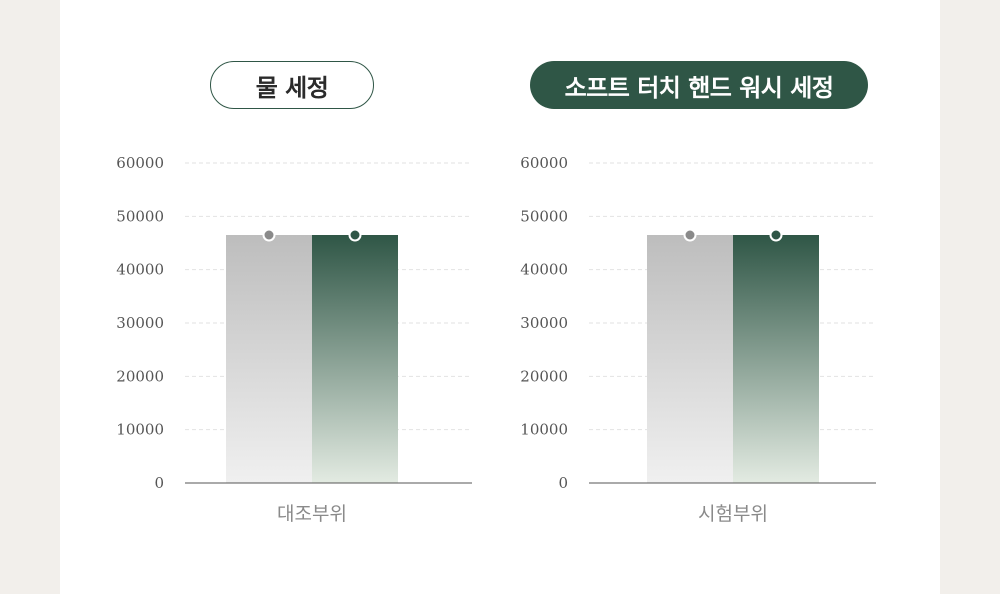 The width and height of the screenshot is (1000, 594). What do you see at coordinates (733, 514) in the screenshot?
I see `x-category-label: 시험부위` at bounding box center [733, 514].